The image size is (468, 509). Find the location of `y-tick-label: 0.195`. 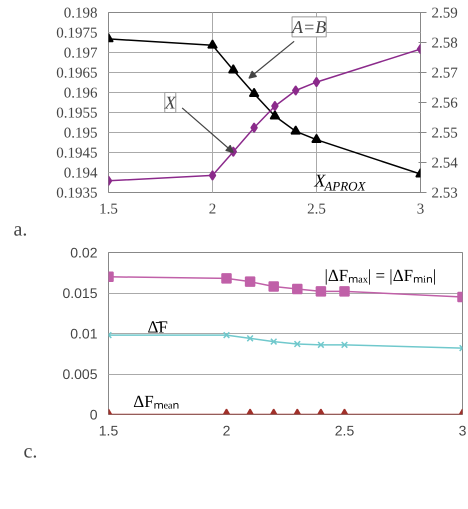

y-tick-label: 0.195 is located at coordinates (81, 134).